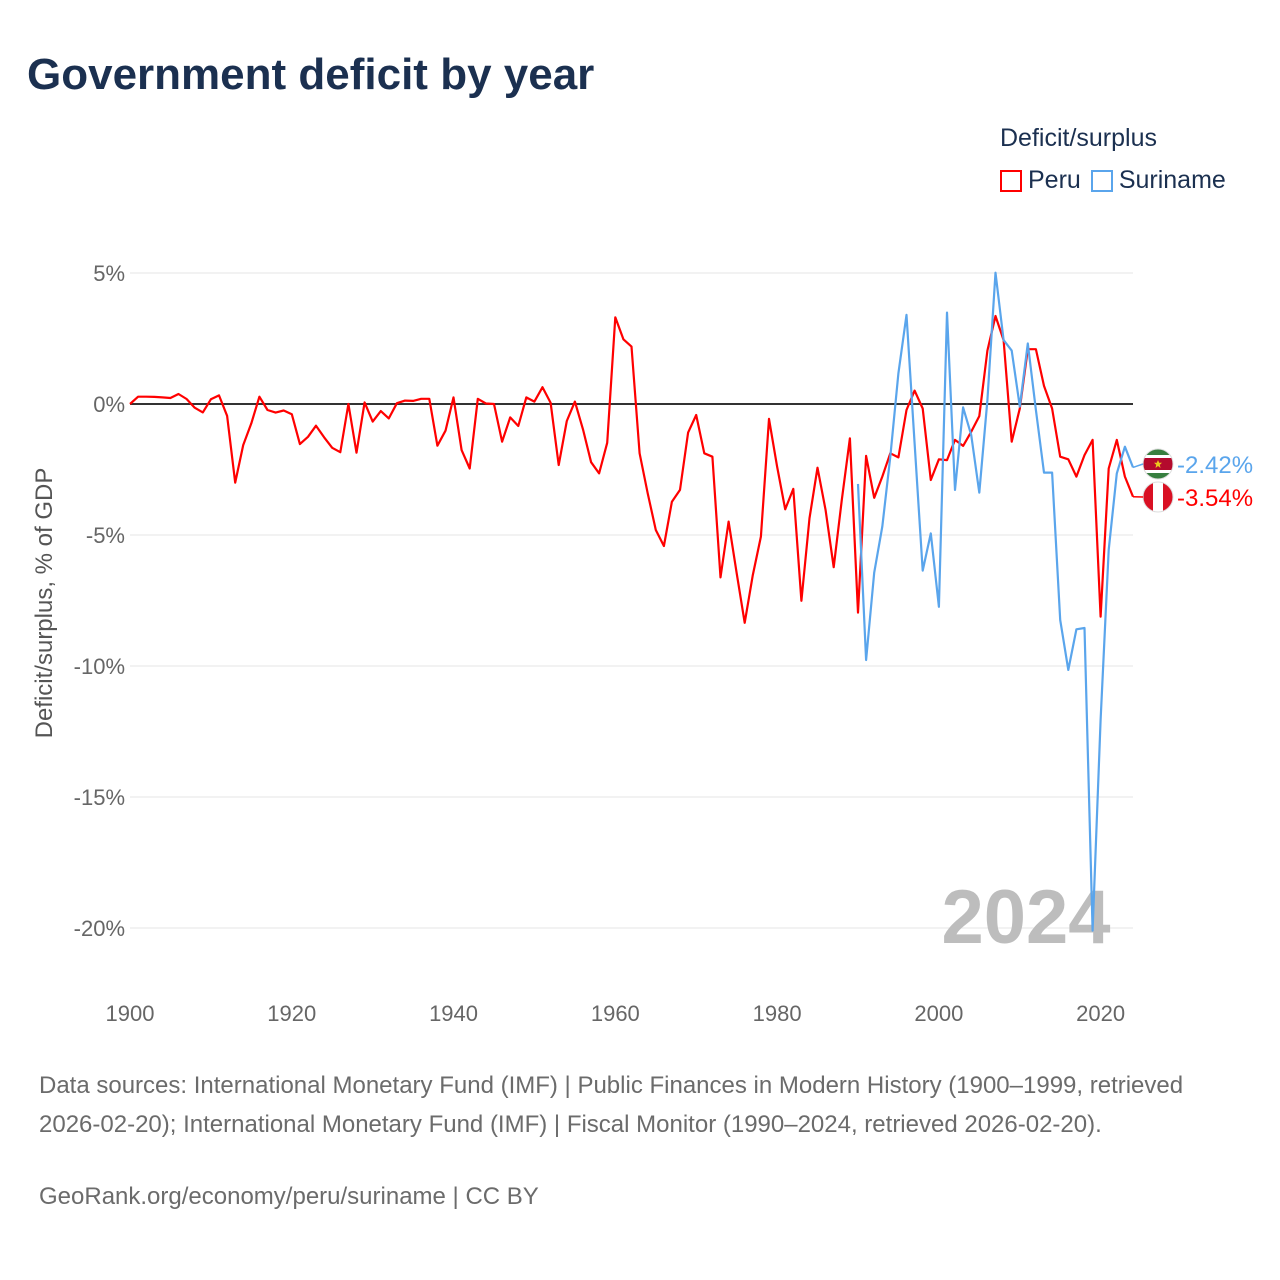  What do you see at coordinates (1158, 180) in the screenshot?
I see `legend-item-suriname: Suriname` at bounding box center [1158, 180].